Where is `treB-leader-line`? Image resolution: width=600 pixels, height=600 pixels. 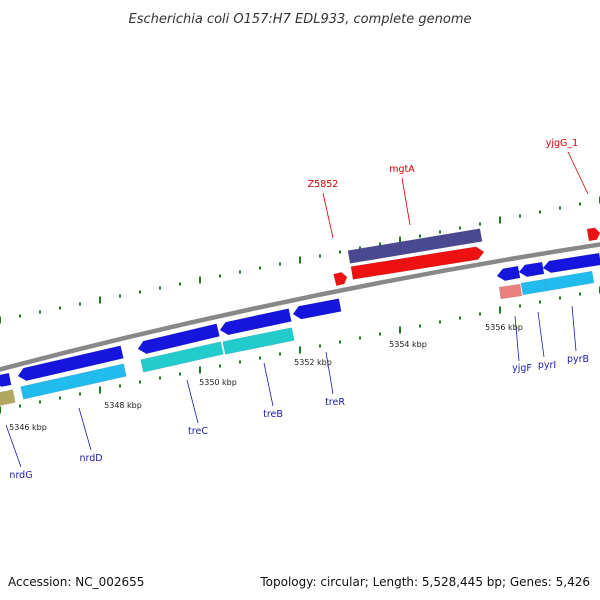 treB-leader-line is located at coordinates (268, 384).